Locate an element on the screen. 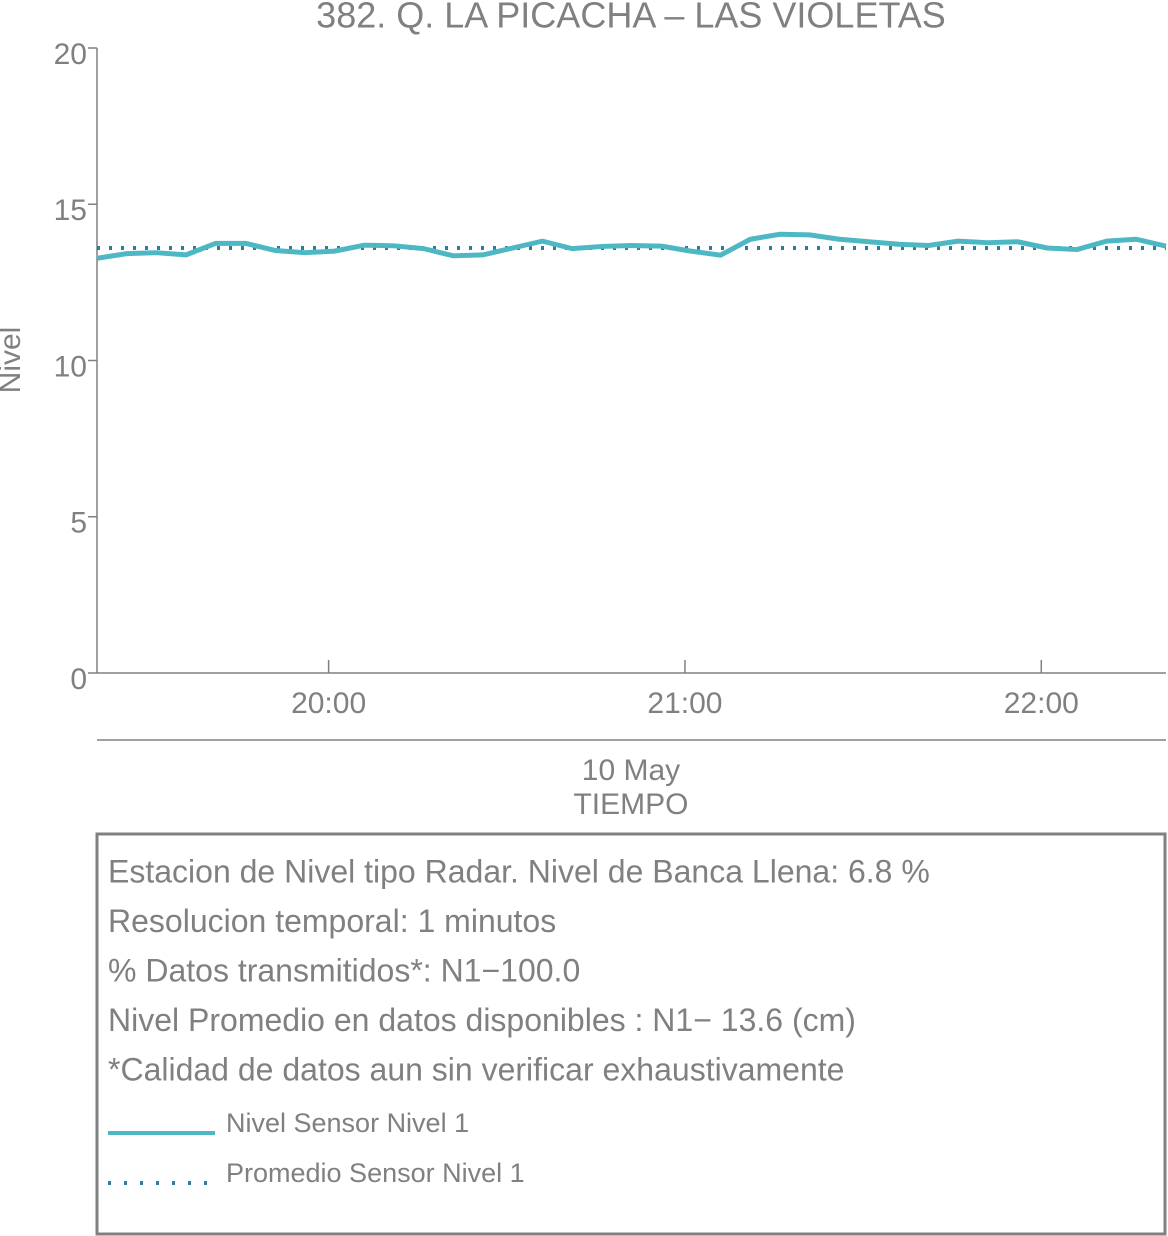 The width and height of the screenshot is (1168, 1236). legend-label: Nivel Sensor Nivel 1 is located at coordinates (347, 1123).